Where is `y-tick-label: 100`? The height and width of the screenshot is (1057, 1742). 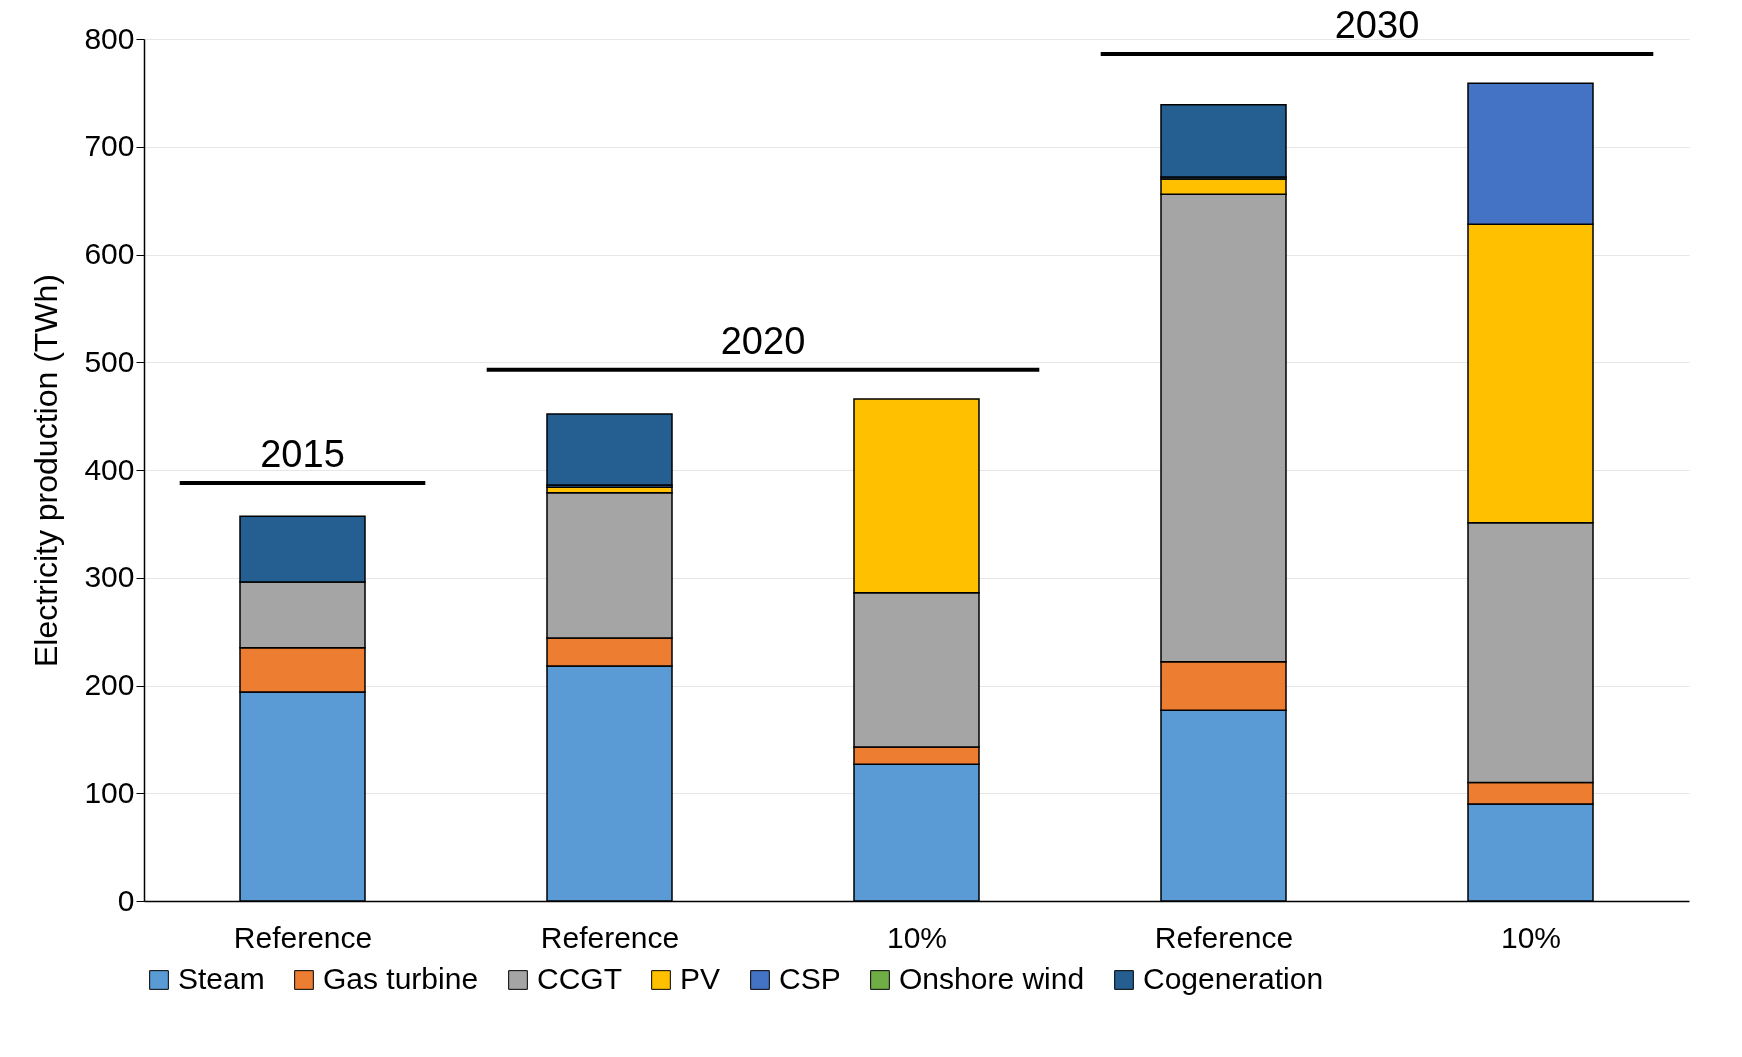
y-tick-label: 100 is located at coordinates (109, 792).